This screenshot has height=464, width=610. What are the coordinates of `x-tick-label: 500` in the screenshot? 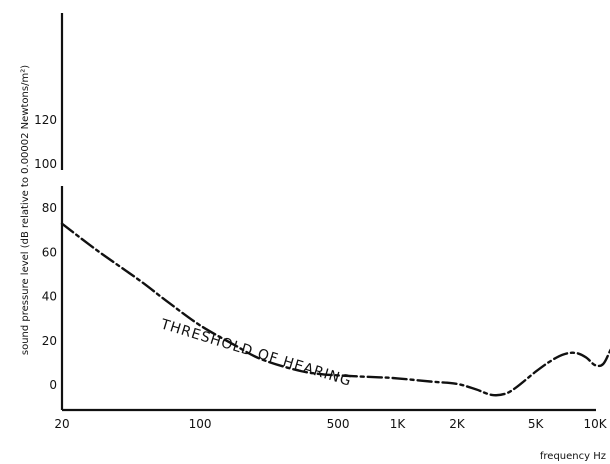 It's located at (338, 424).